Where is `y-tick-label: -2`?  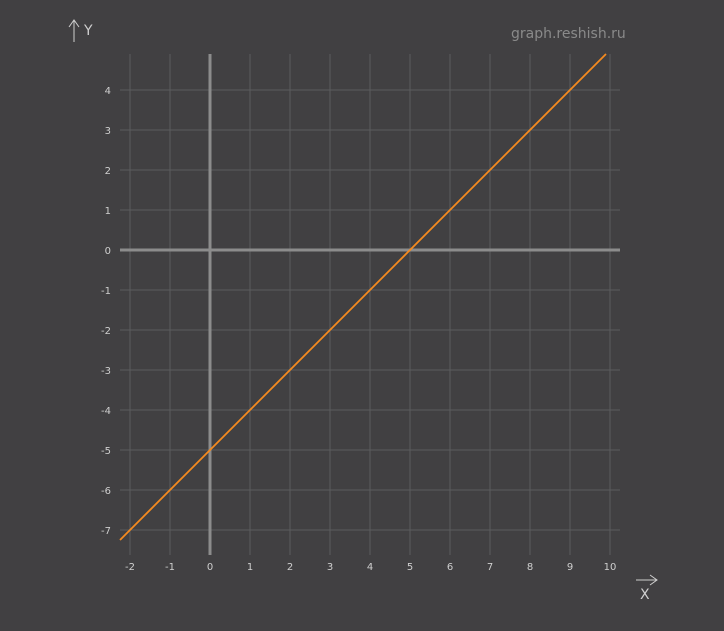 y-tick-label: -2 is located at coordinates (106, 331).